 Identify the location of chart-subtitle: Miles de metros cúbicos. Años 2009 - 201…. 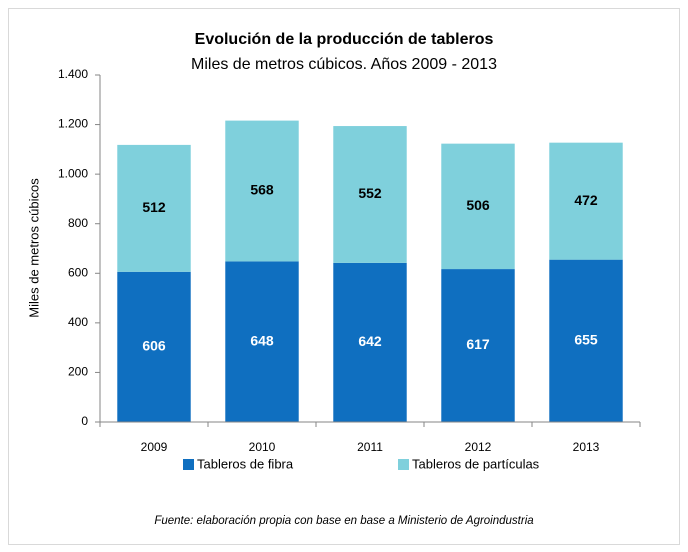
(344, 64).